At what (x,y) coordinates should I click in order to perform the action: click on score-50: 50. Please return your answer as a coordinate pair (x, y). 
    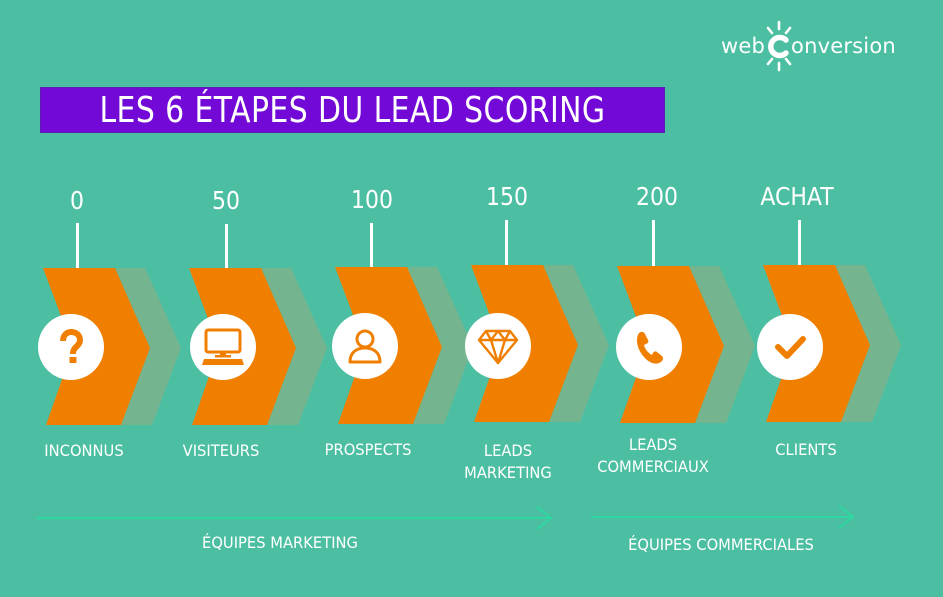
    Looking at the image, I should click on (226, 200).